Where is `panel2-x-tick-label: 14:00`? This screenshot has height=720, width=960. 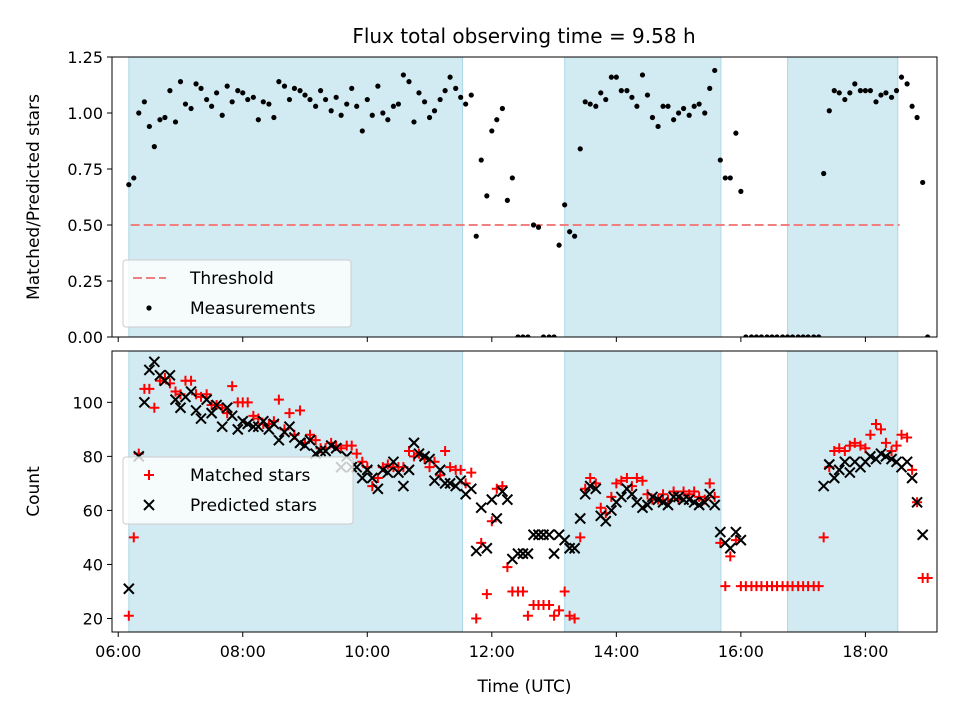 panel2-x-tick-label: 14:00 is located at coordinates (616, 651).